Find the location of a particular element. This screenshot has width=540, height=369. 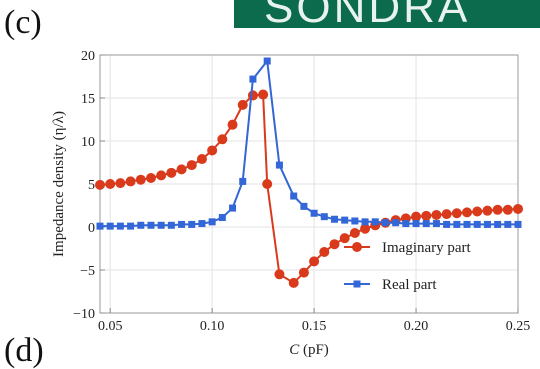

panel-label-c: (c) is located at coordinates (23, 22).